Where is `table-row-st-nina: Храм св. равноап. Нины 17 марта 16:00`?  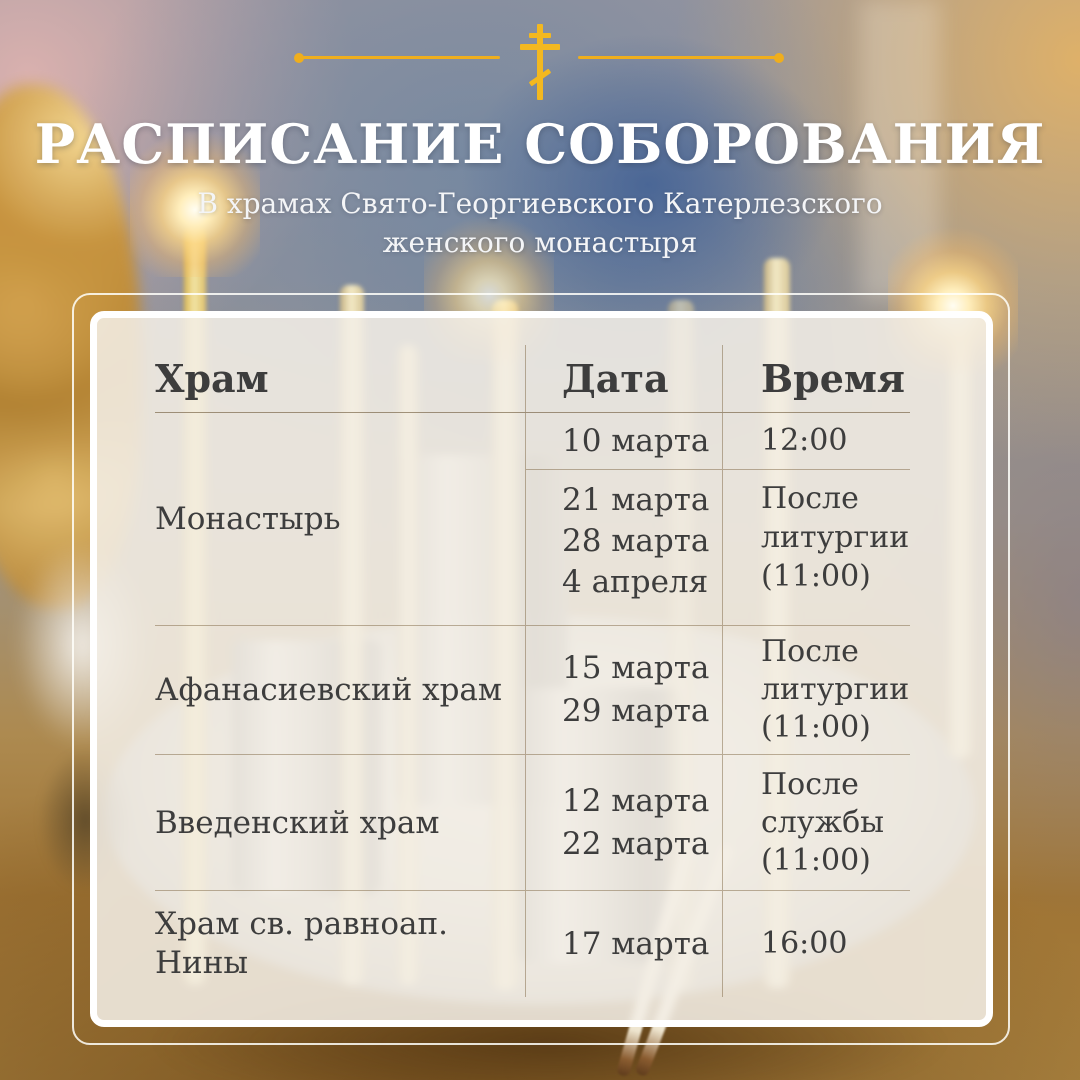
table-row-st-nina: Храм св. равноап. Нины 17 марта 16:00 is located at coordinates (532, 944).